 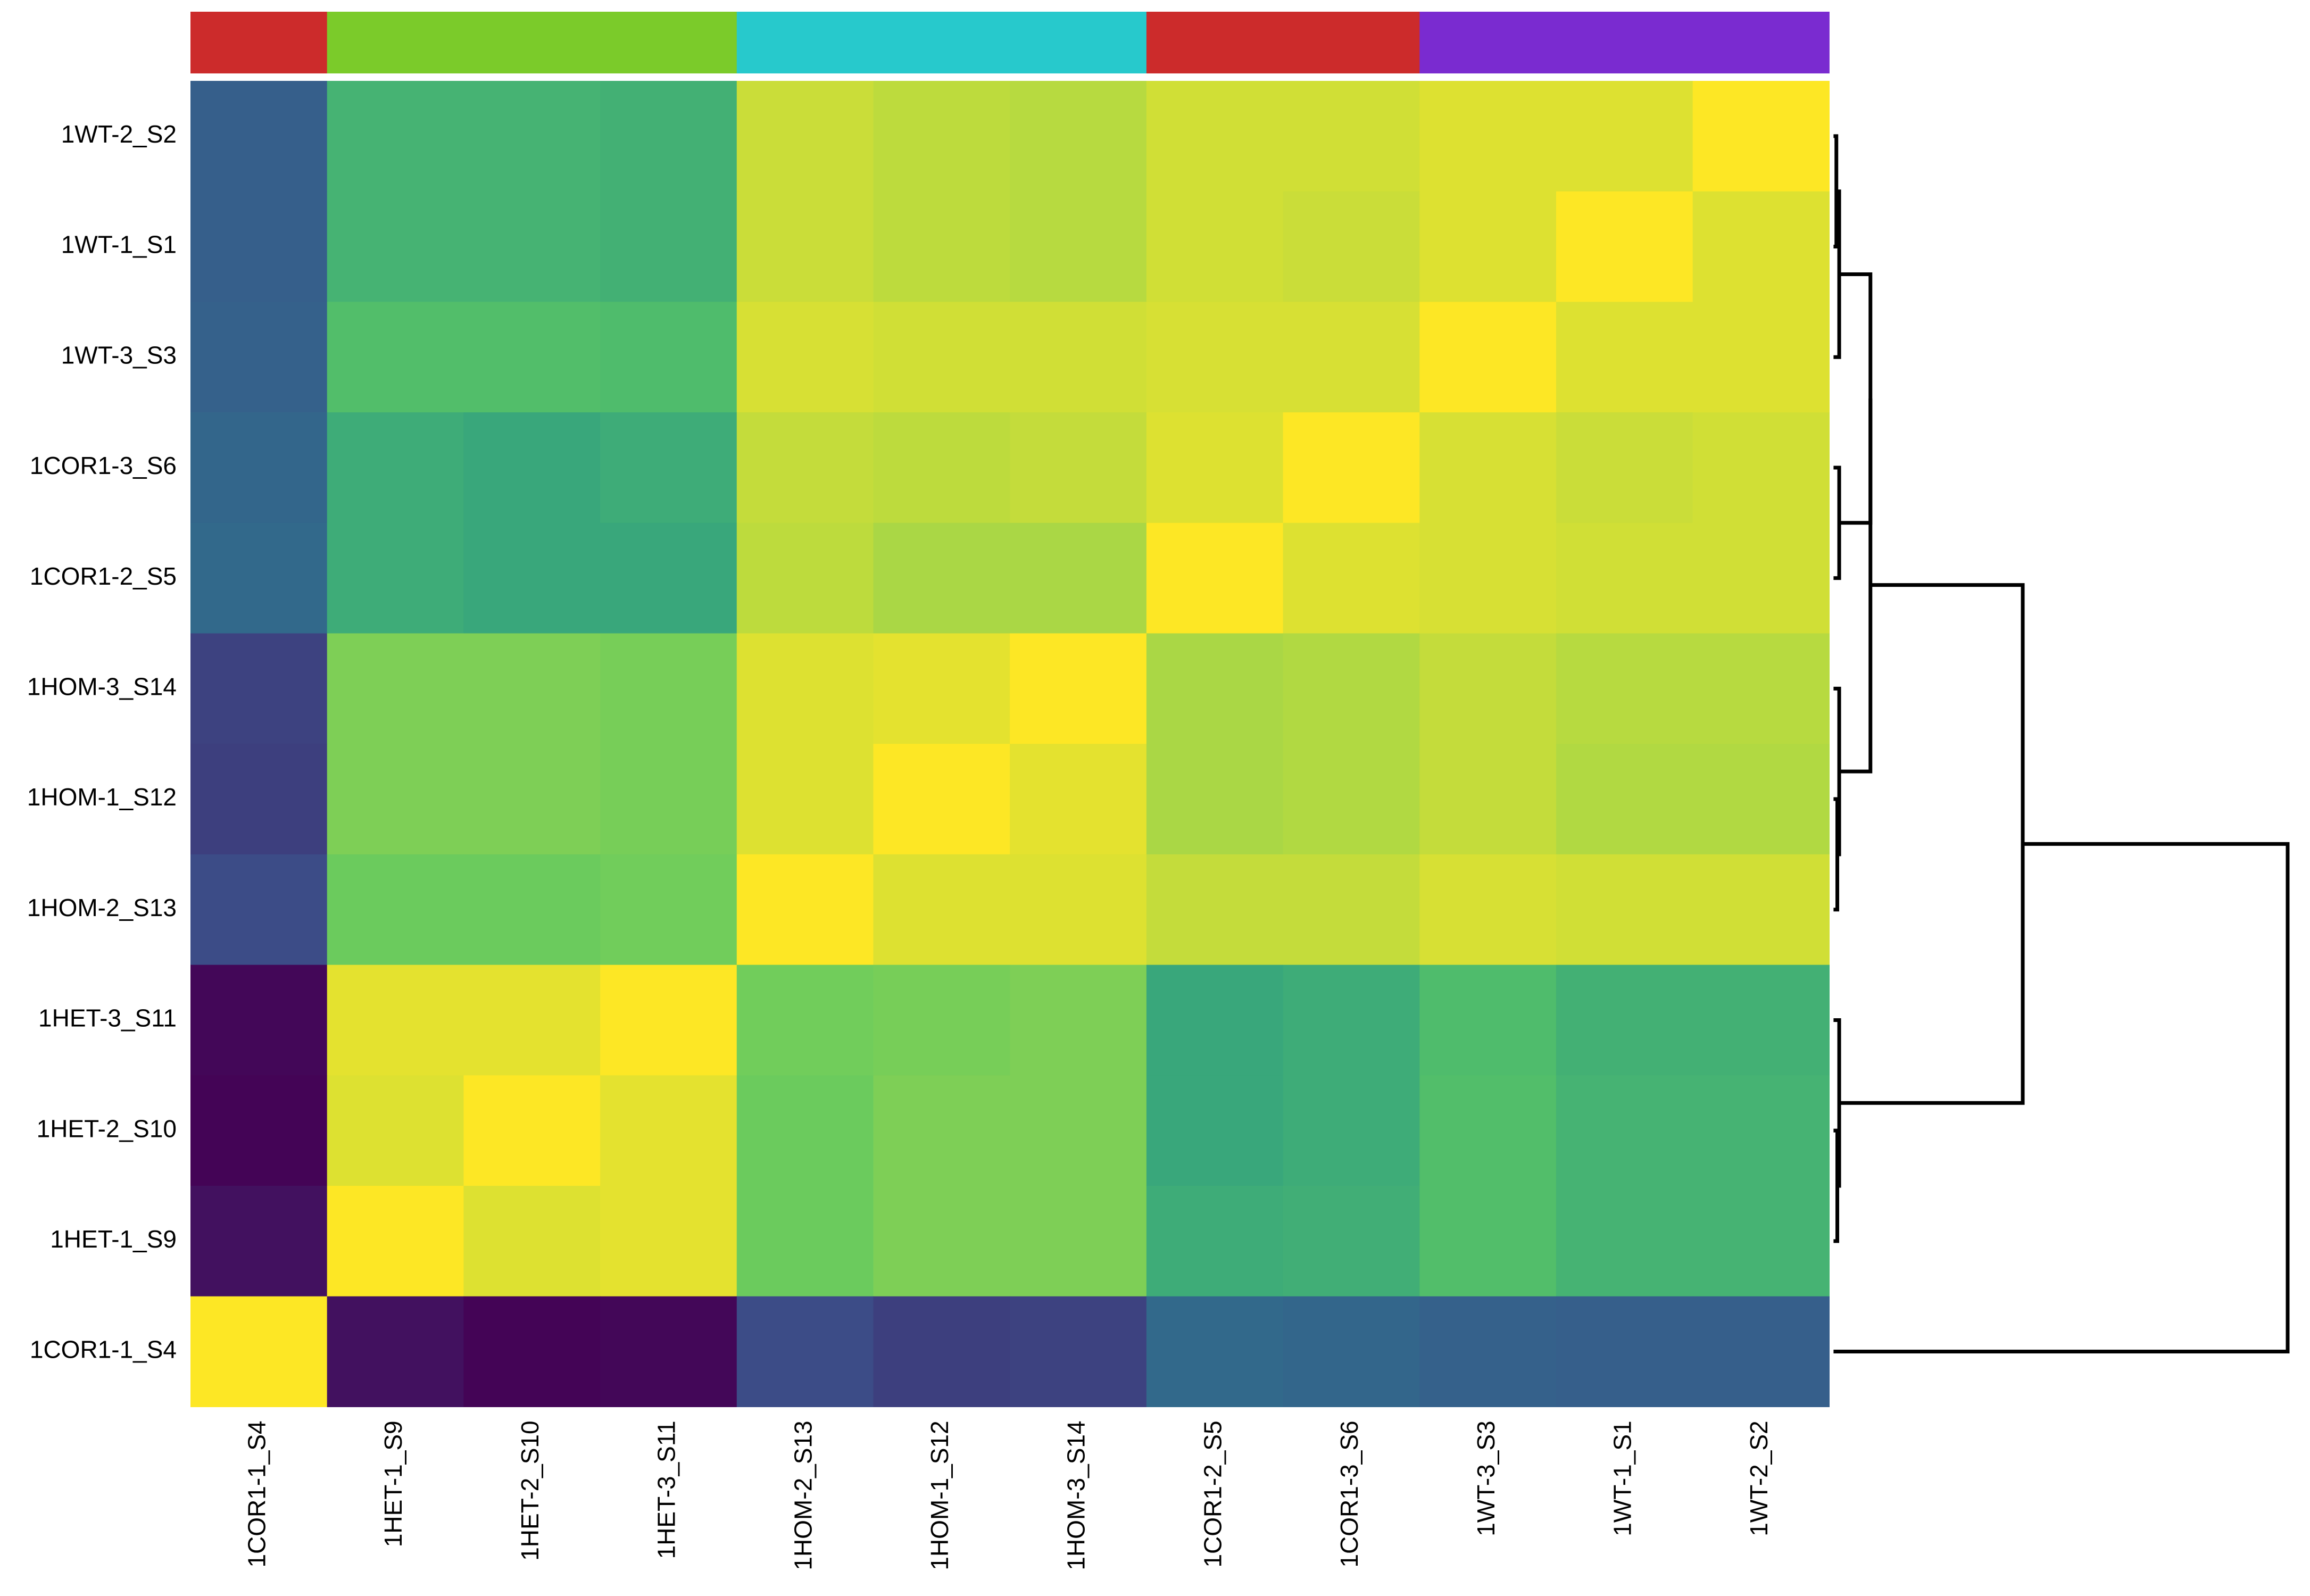 What do you see at coordinates (113, 1239) in the screenshot?
I see `row-label: 1HET-1_S9` at bounding box center [113, 1239].